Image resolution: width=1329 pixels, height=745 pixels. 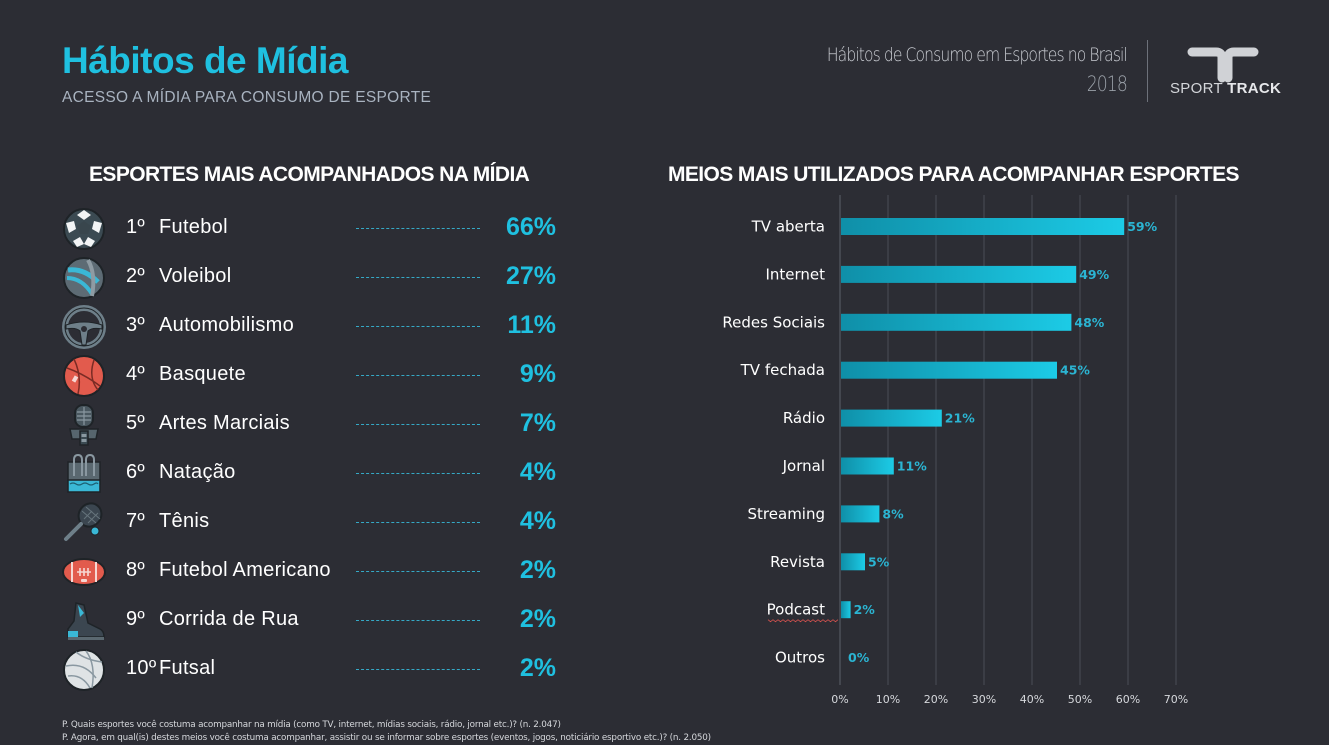 What do you see at coordinates (797, 562) in the screenshot?
I see `category-label: Revista` at bounding box center [797, 562].